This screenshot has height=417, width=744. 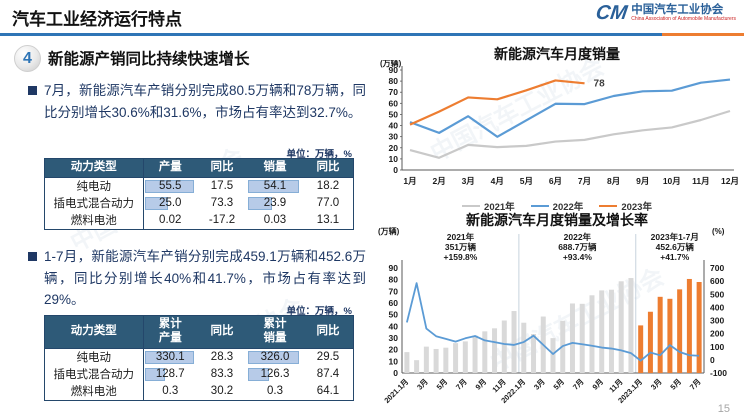 What do you see at coordinates (717, 294) in the screenshot?
I see `svg-text: 500` at bounding box center [717, 294].